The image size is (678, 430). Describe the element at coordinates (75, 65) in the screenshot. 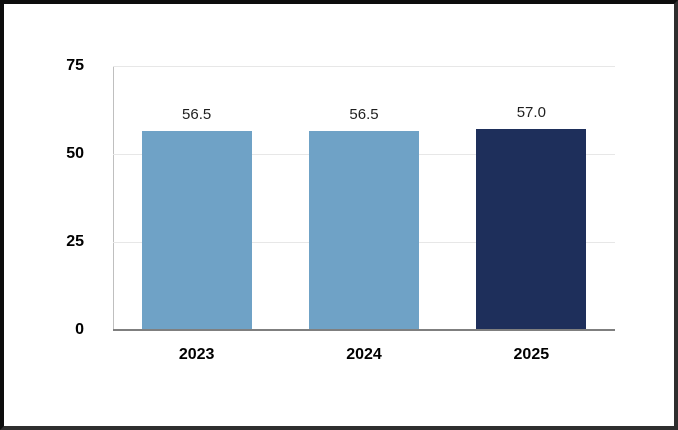

I see `y-tick-label: 75` at that location.